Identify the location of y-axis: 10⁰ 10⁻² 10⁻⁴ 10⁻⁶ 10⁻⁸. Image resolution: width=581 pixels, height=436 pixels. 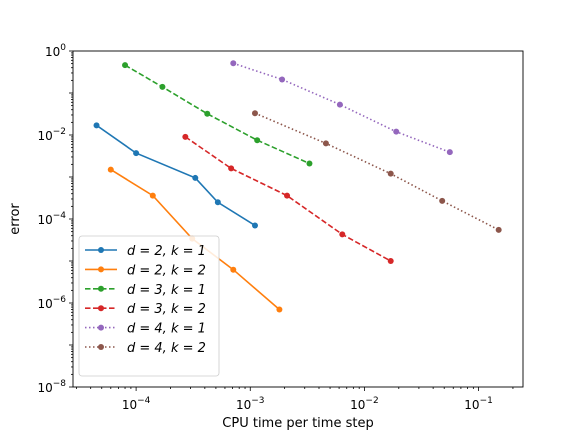
(55, 219).